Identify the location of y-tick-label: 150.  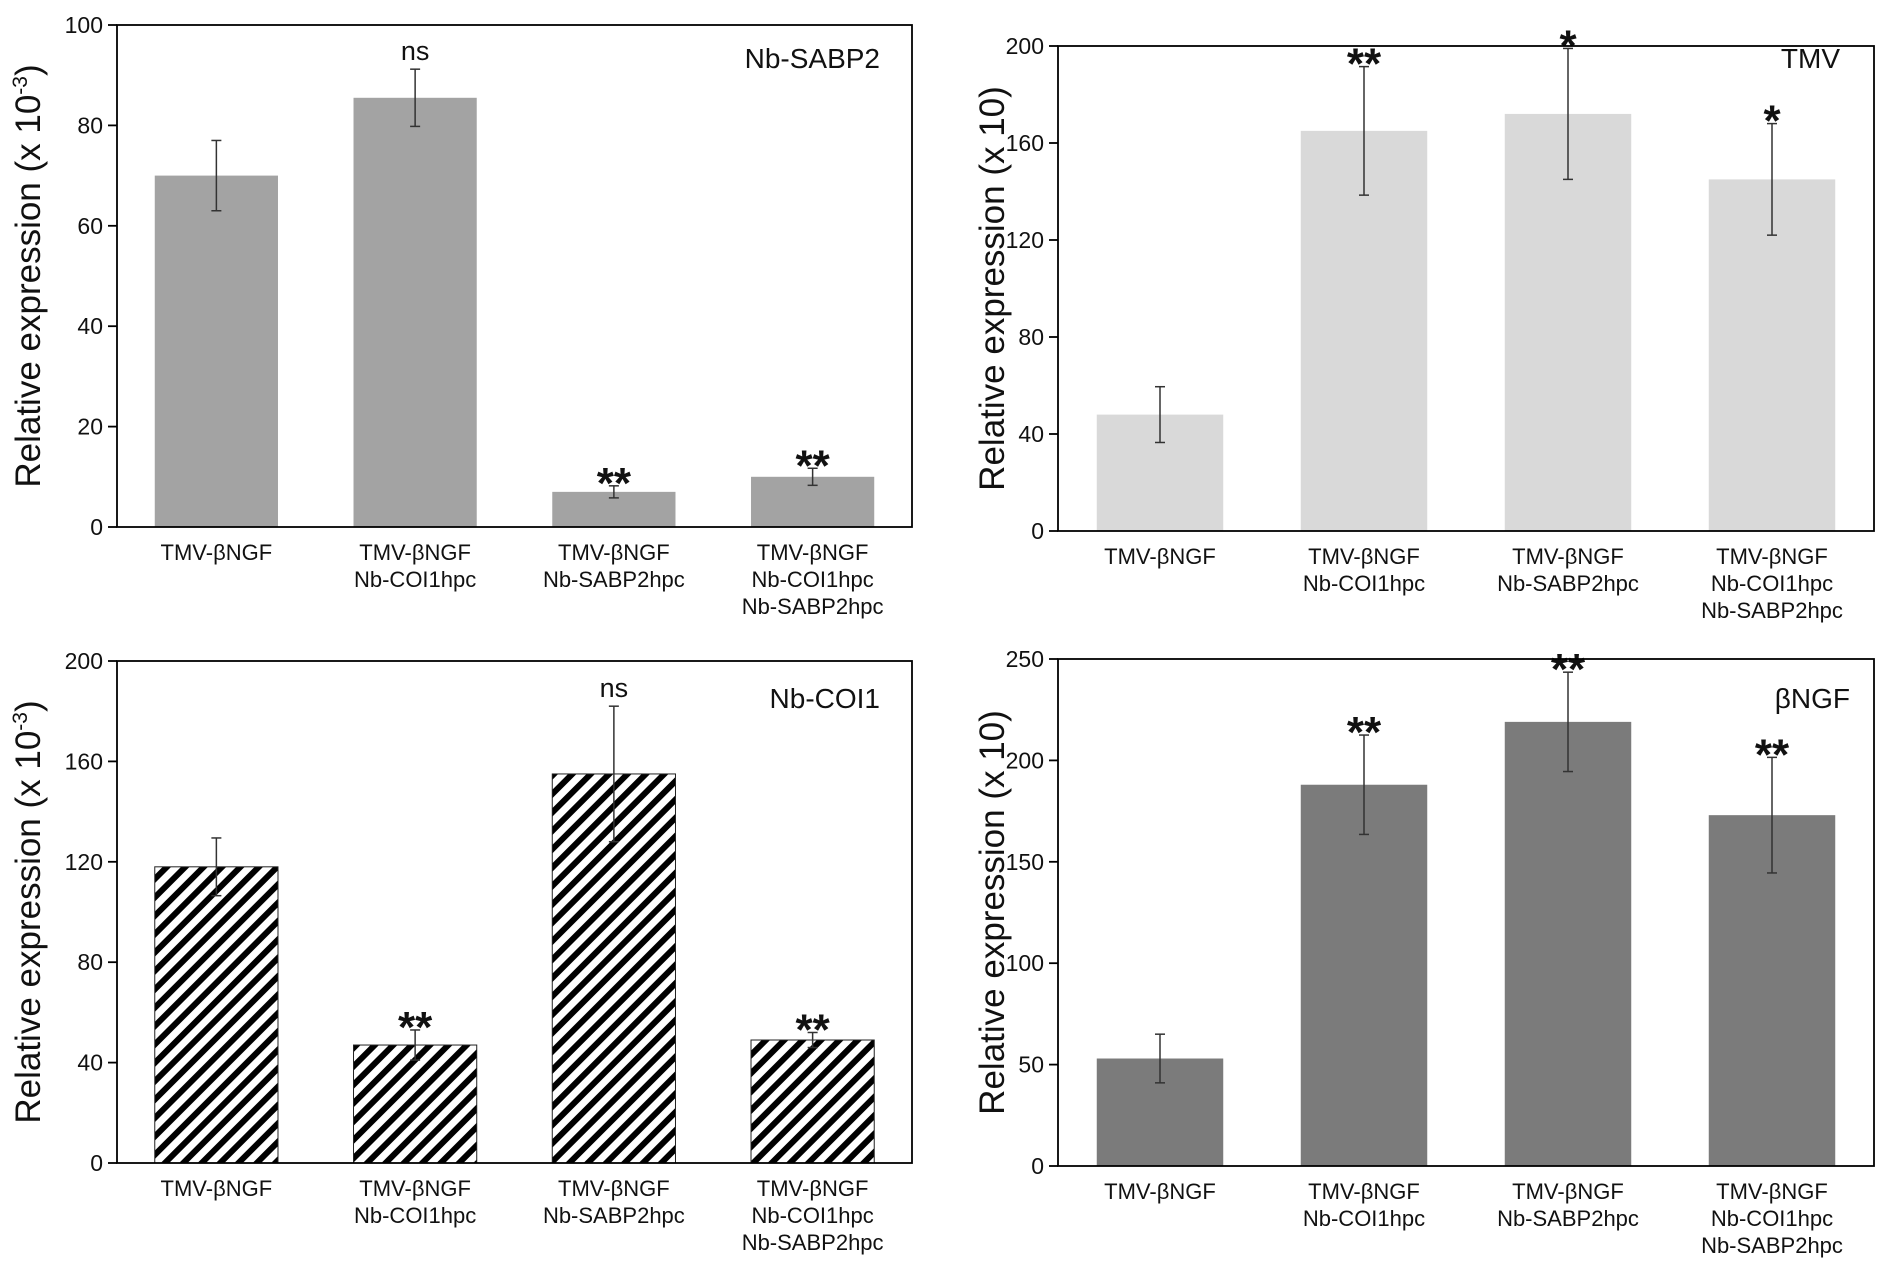
(1025, 862).